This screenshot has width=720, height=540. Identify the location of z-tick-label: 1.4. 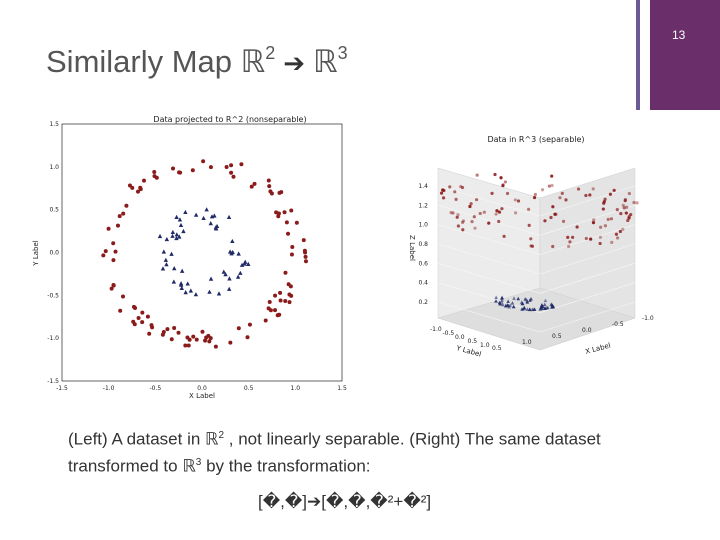
(423, 186).